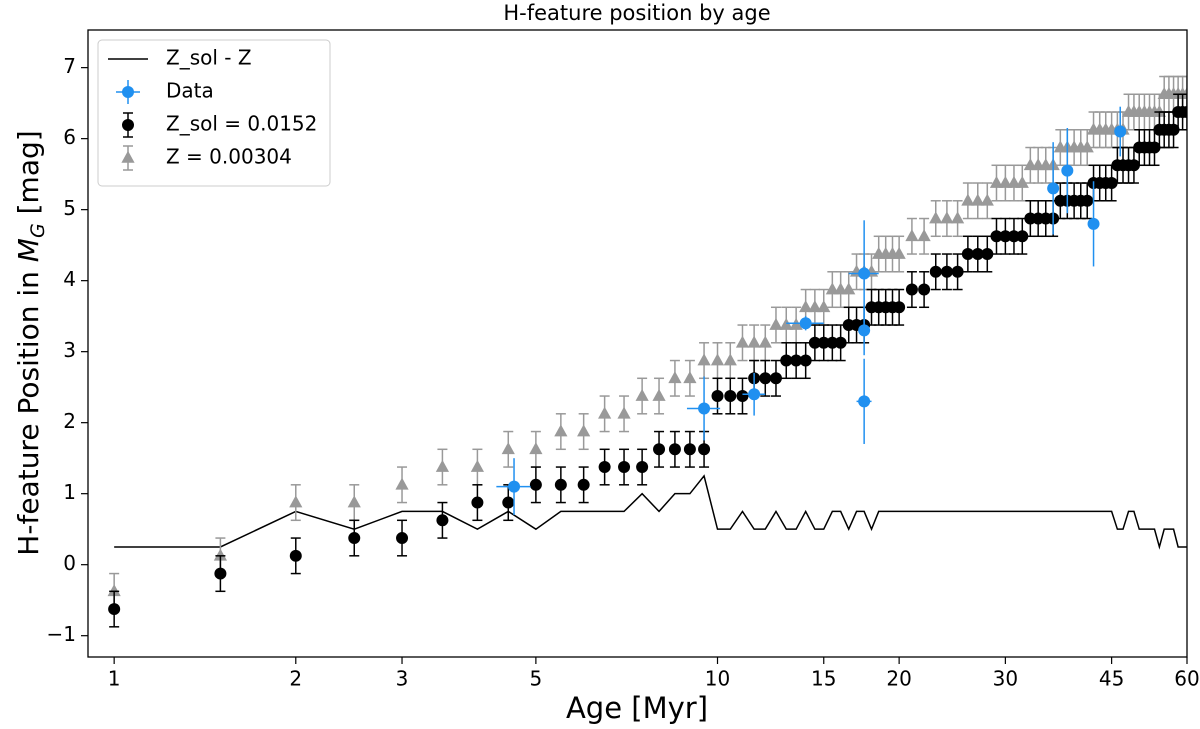 This screenshot has height=729, width=1200. What do you see at coordinates (229, 157) in the screenshot?
I see `legend-label: Z = 0.00304` at bounding box center [229, 157].